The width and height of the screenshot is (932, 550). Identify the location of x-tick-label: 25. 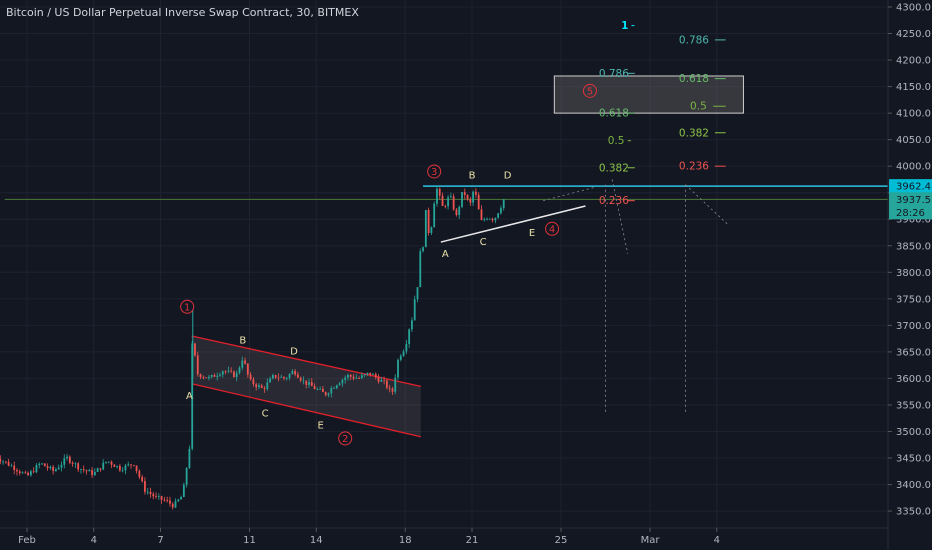
(561, 540).